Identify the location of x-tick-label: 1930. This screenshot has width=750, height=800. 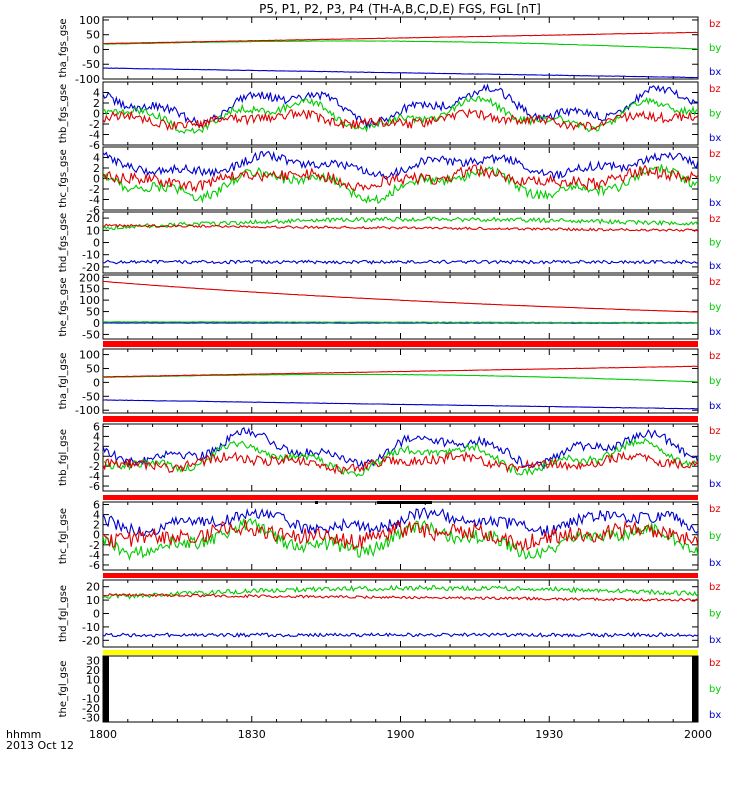
(549, 734).